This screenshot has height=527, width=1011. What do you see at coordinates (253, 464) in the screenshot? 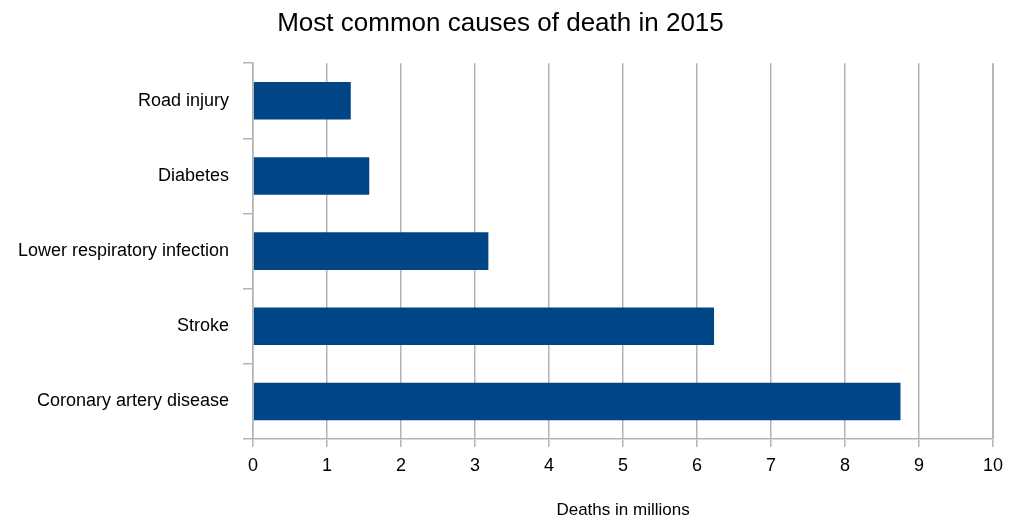
I see `x-tick-label: 0` at bounding box center [253, 464].